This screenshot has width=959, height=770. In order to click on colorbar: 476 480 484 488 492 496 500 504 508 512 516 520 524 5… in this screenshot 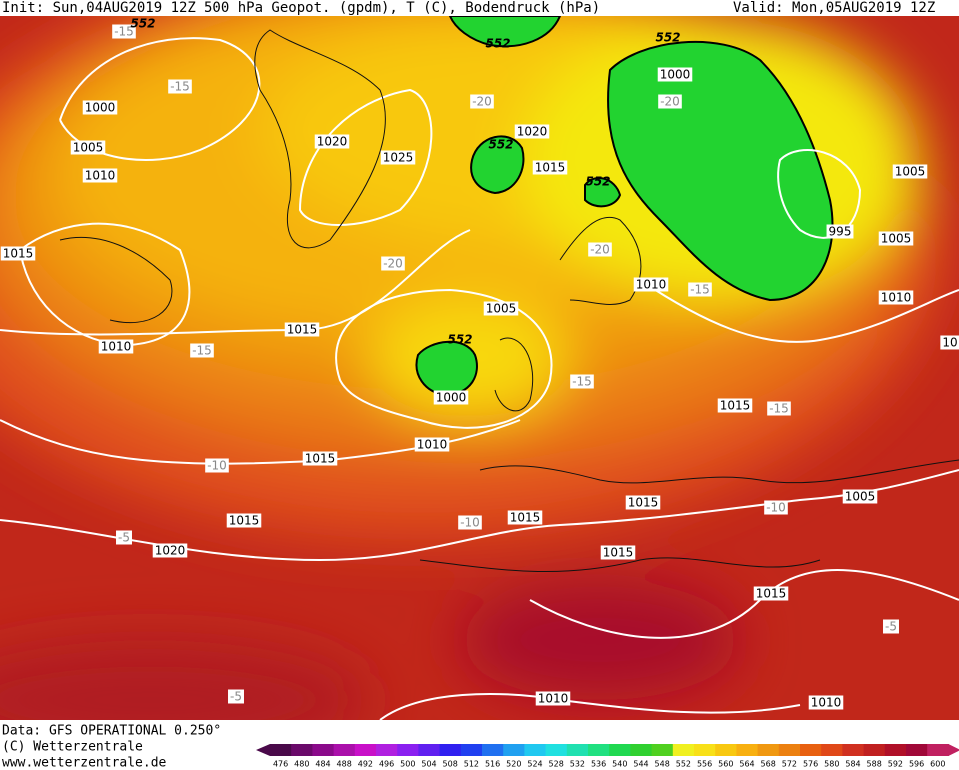, I will do `click(607, 756)`.